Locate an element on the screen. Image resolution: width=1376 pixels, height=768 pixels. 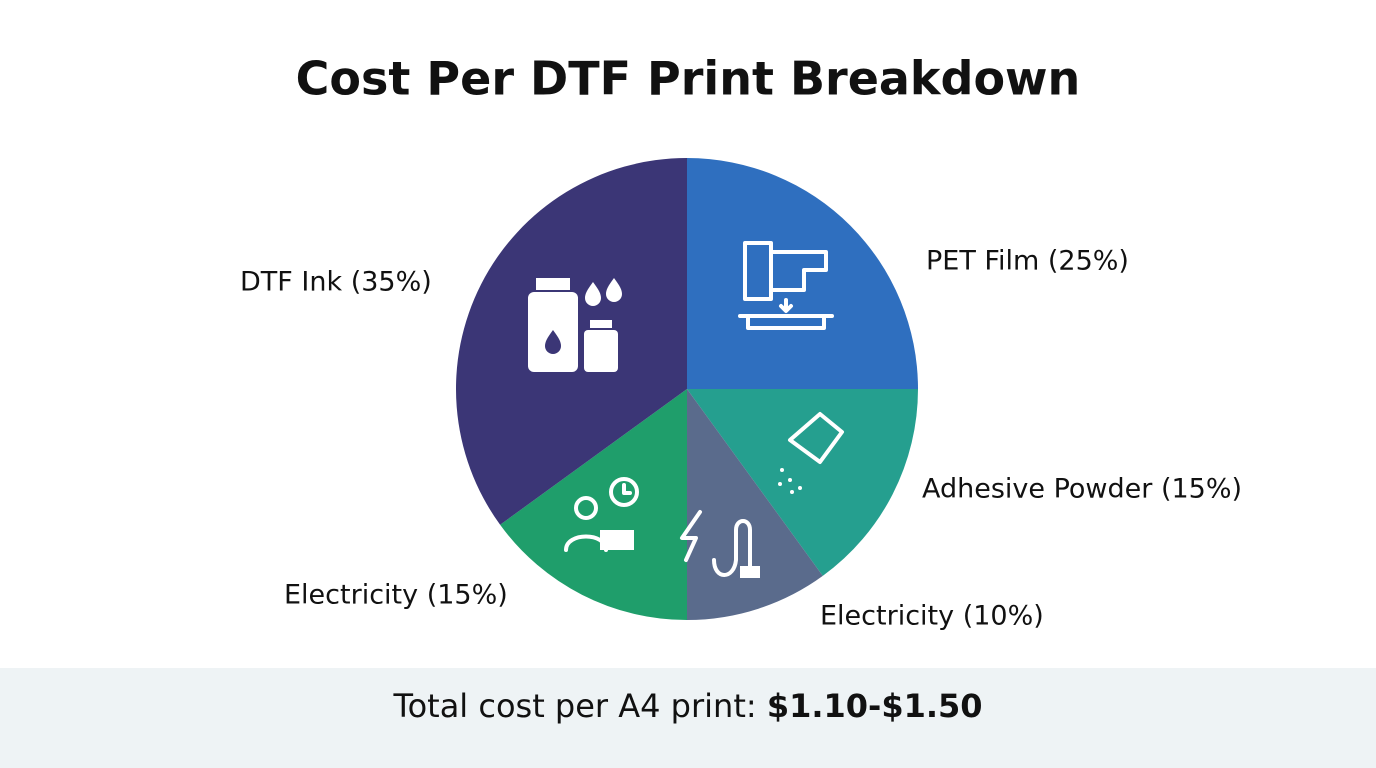
slice-label: Adhesive Powder (15%) is located at coordinates (1082, 489).